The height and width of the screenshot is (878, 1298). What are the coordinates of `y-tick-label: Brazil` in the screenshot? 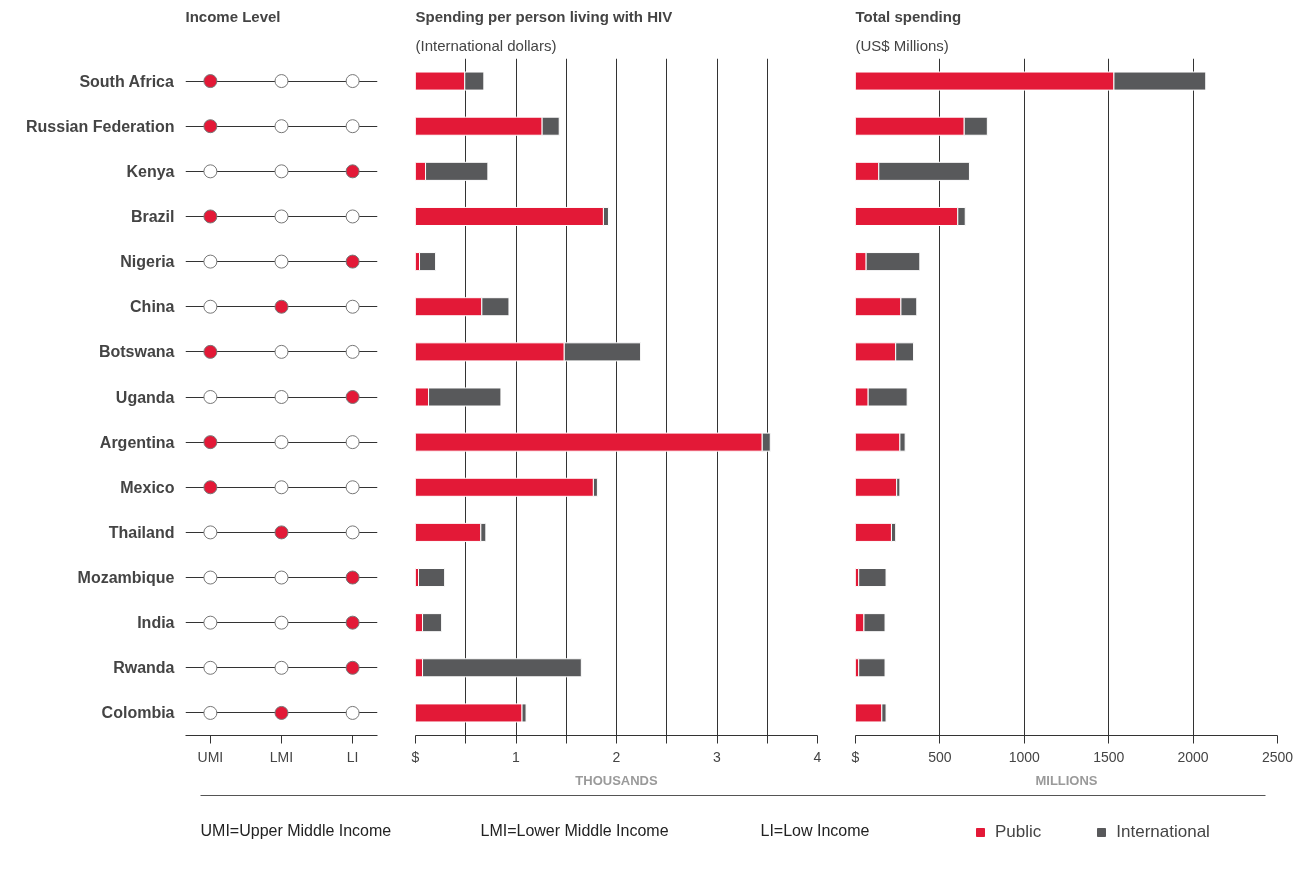 It's located at (152, 216).